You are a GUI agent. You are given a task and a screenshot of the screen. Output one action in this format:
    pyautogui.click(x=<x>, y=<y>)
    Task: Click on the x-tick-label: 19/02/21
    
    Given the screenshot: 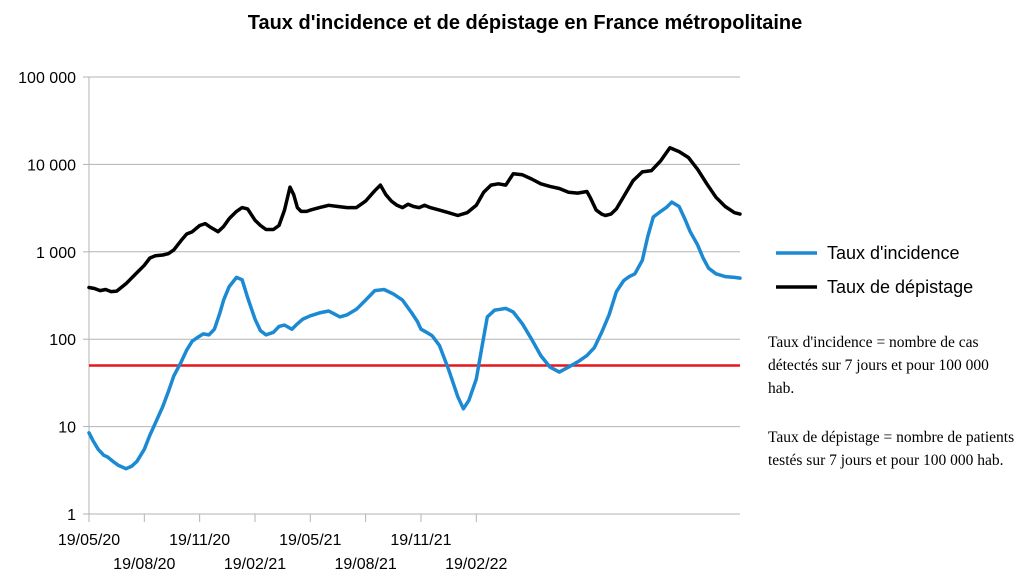 What is the action you would take?
    pyautogui.click(x=255, y=564)
    